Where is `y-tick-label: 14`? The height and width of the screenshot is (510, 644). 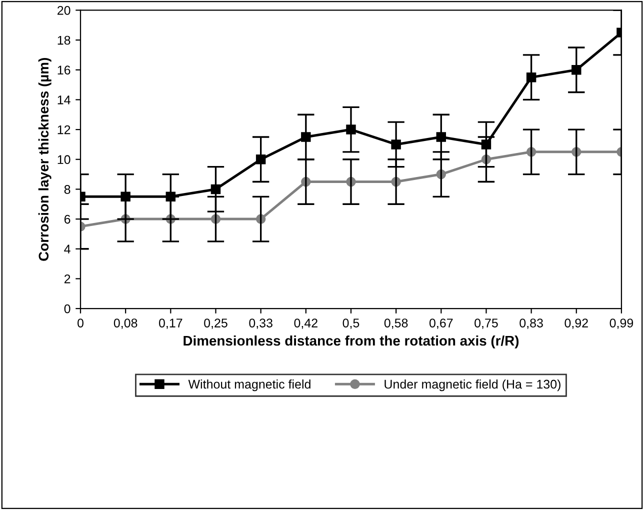 y-tick-label: 14 is located at coordinates (64, 100).